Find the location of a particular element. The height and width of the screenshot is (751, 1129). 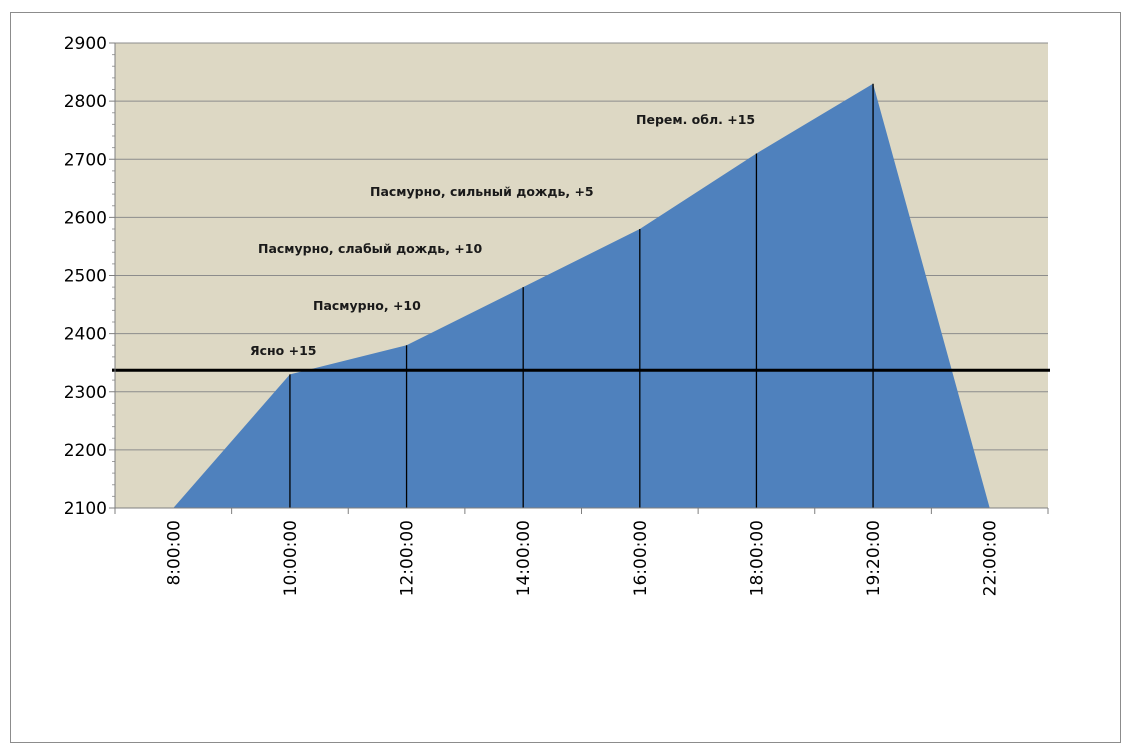

annotation-label: Перем. обл. +15 is located at coordinates (695, 119).